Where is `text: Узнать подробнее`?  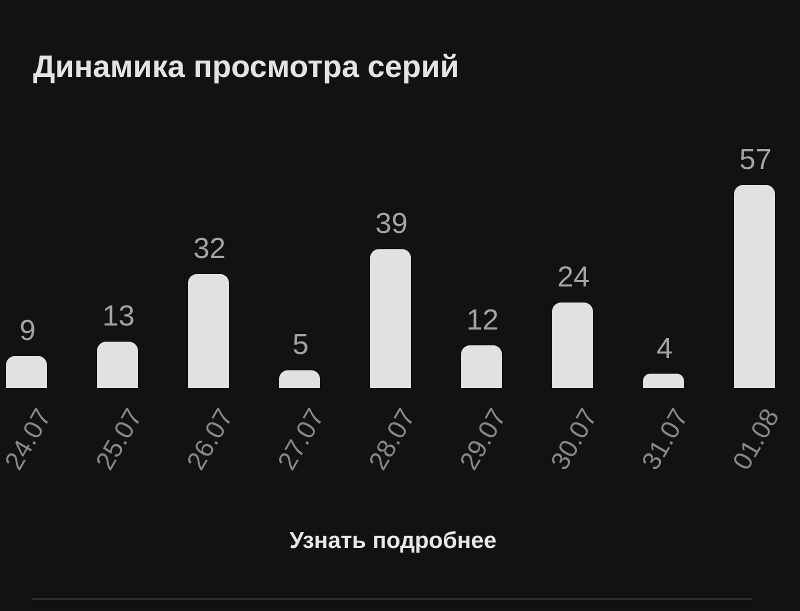 text: Узнать подробнее is located at coordinates (393, 540).